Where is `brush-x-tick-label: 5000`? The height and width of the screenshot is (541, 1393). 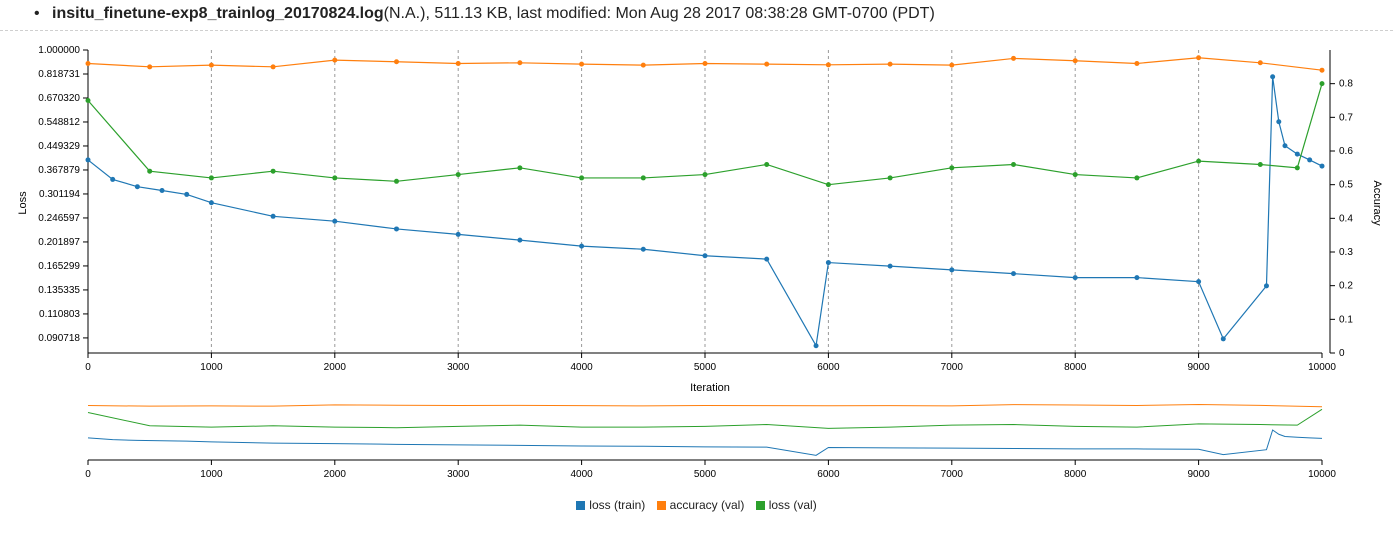 brush-x-tick-label: 5000 is located at coordinates (705, 474).